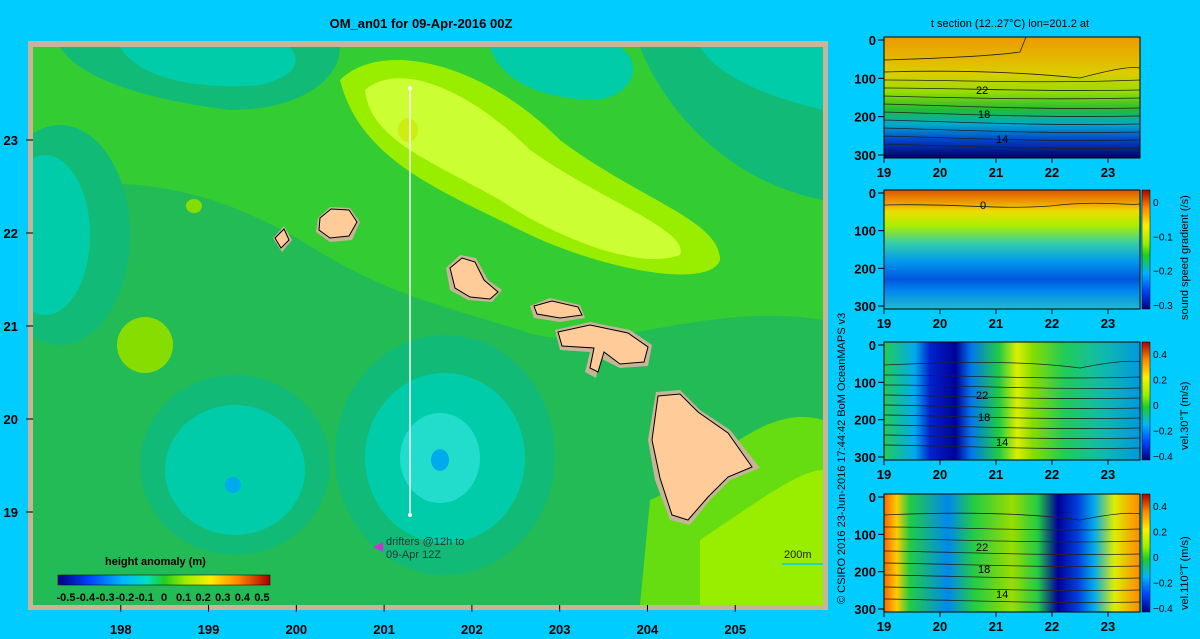 The width and height of the screenshot is (1200, 639). Describe the element at coordinates (1185, 257) in the screenshot. I see `ssg-colorbar-label: sound speed gradient (/s)` at that location.